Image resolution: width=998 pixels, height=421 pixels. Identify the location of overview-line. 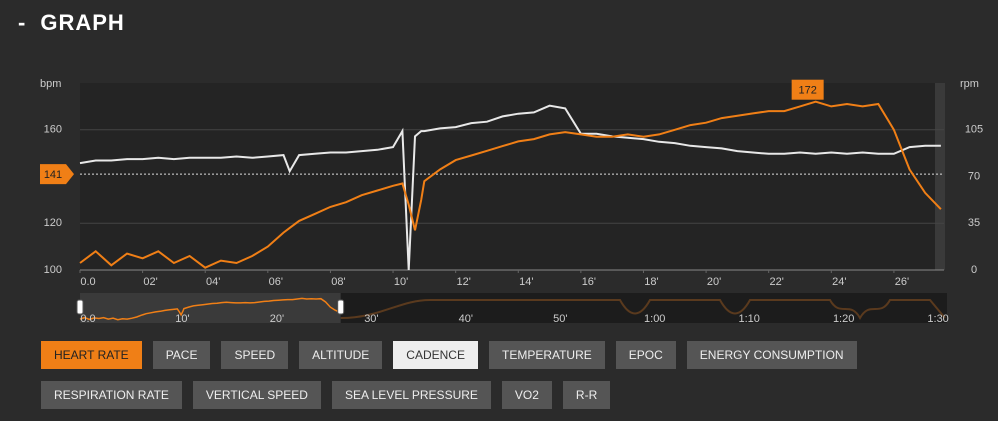
(210, 309).